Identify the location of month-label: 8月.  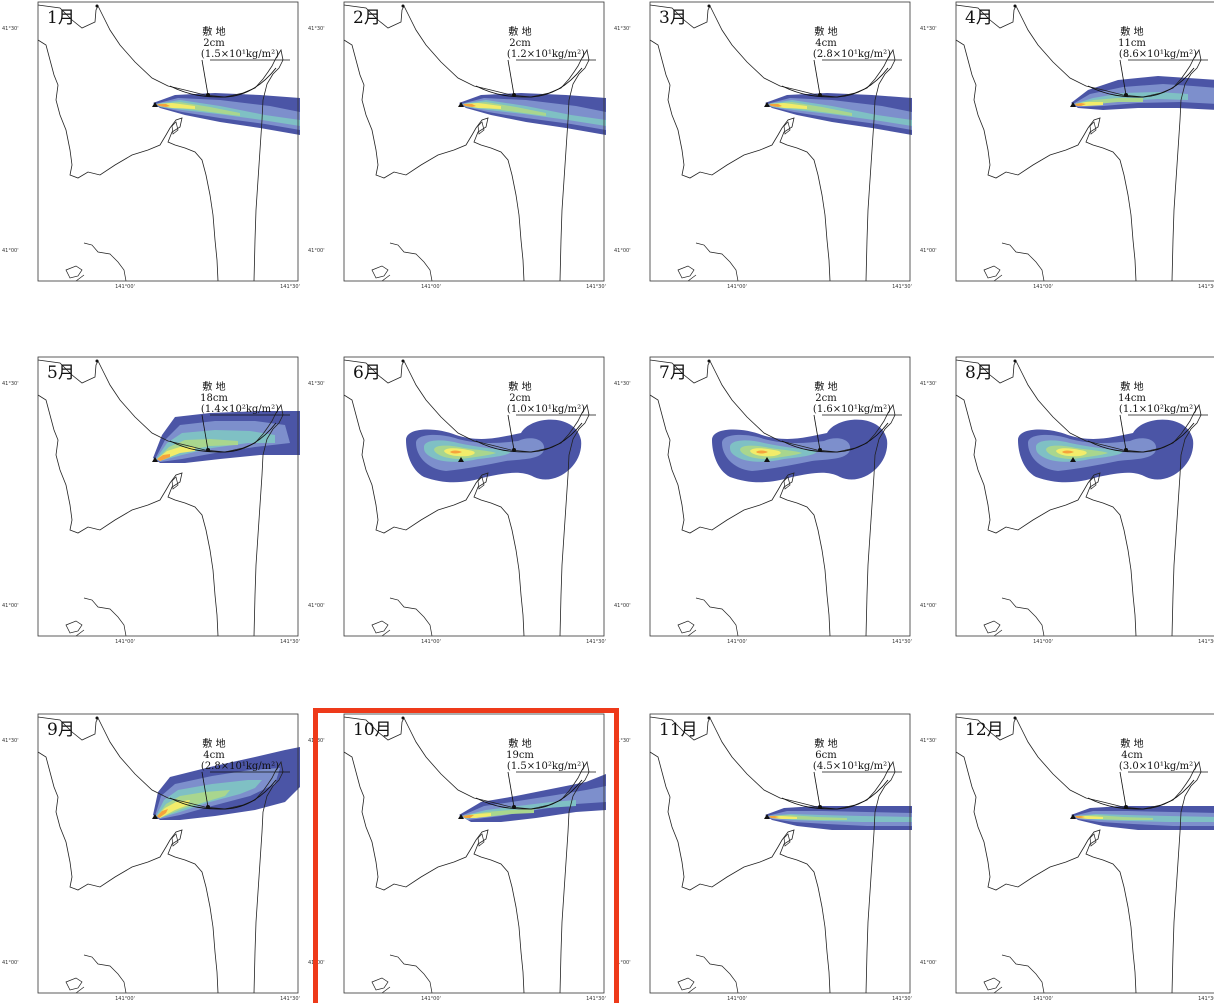
(979, 373).